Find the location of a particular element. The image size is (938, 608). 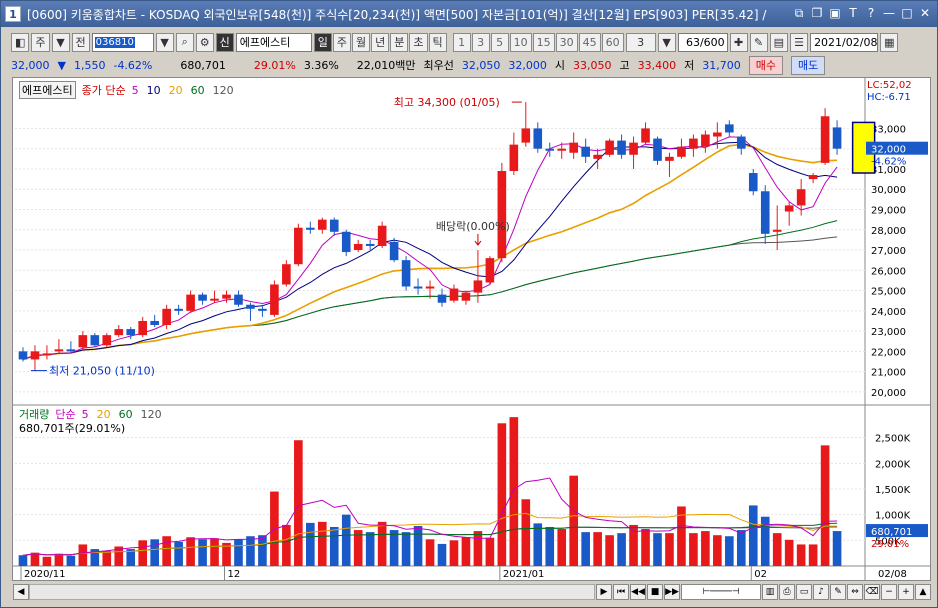

maximize-icon: □ is located at coordinates (907, 13).